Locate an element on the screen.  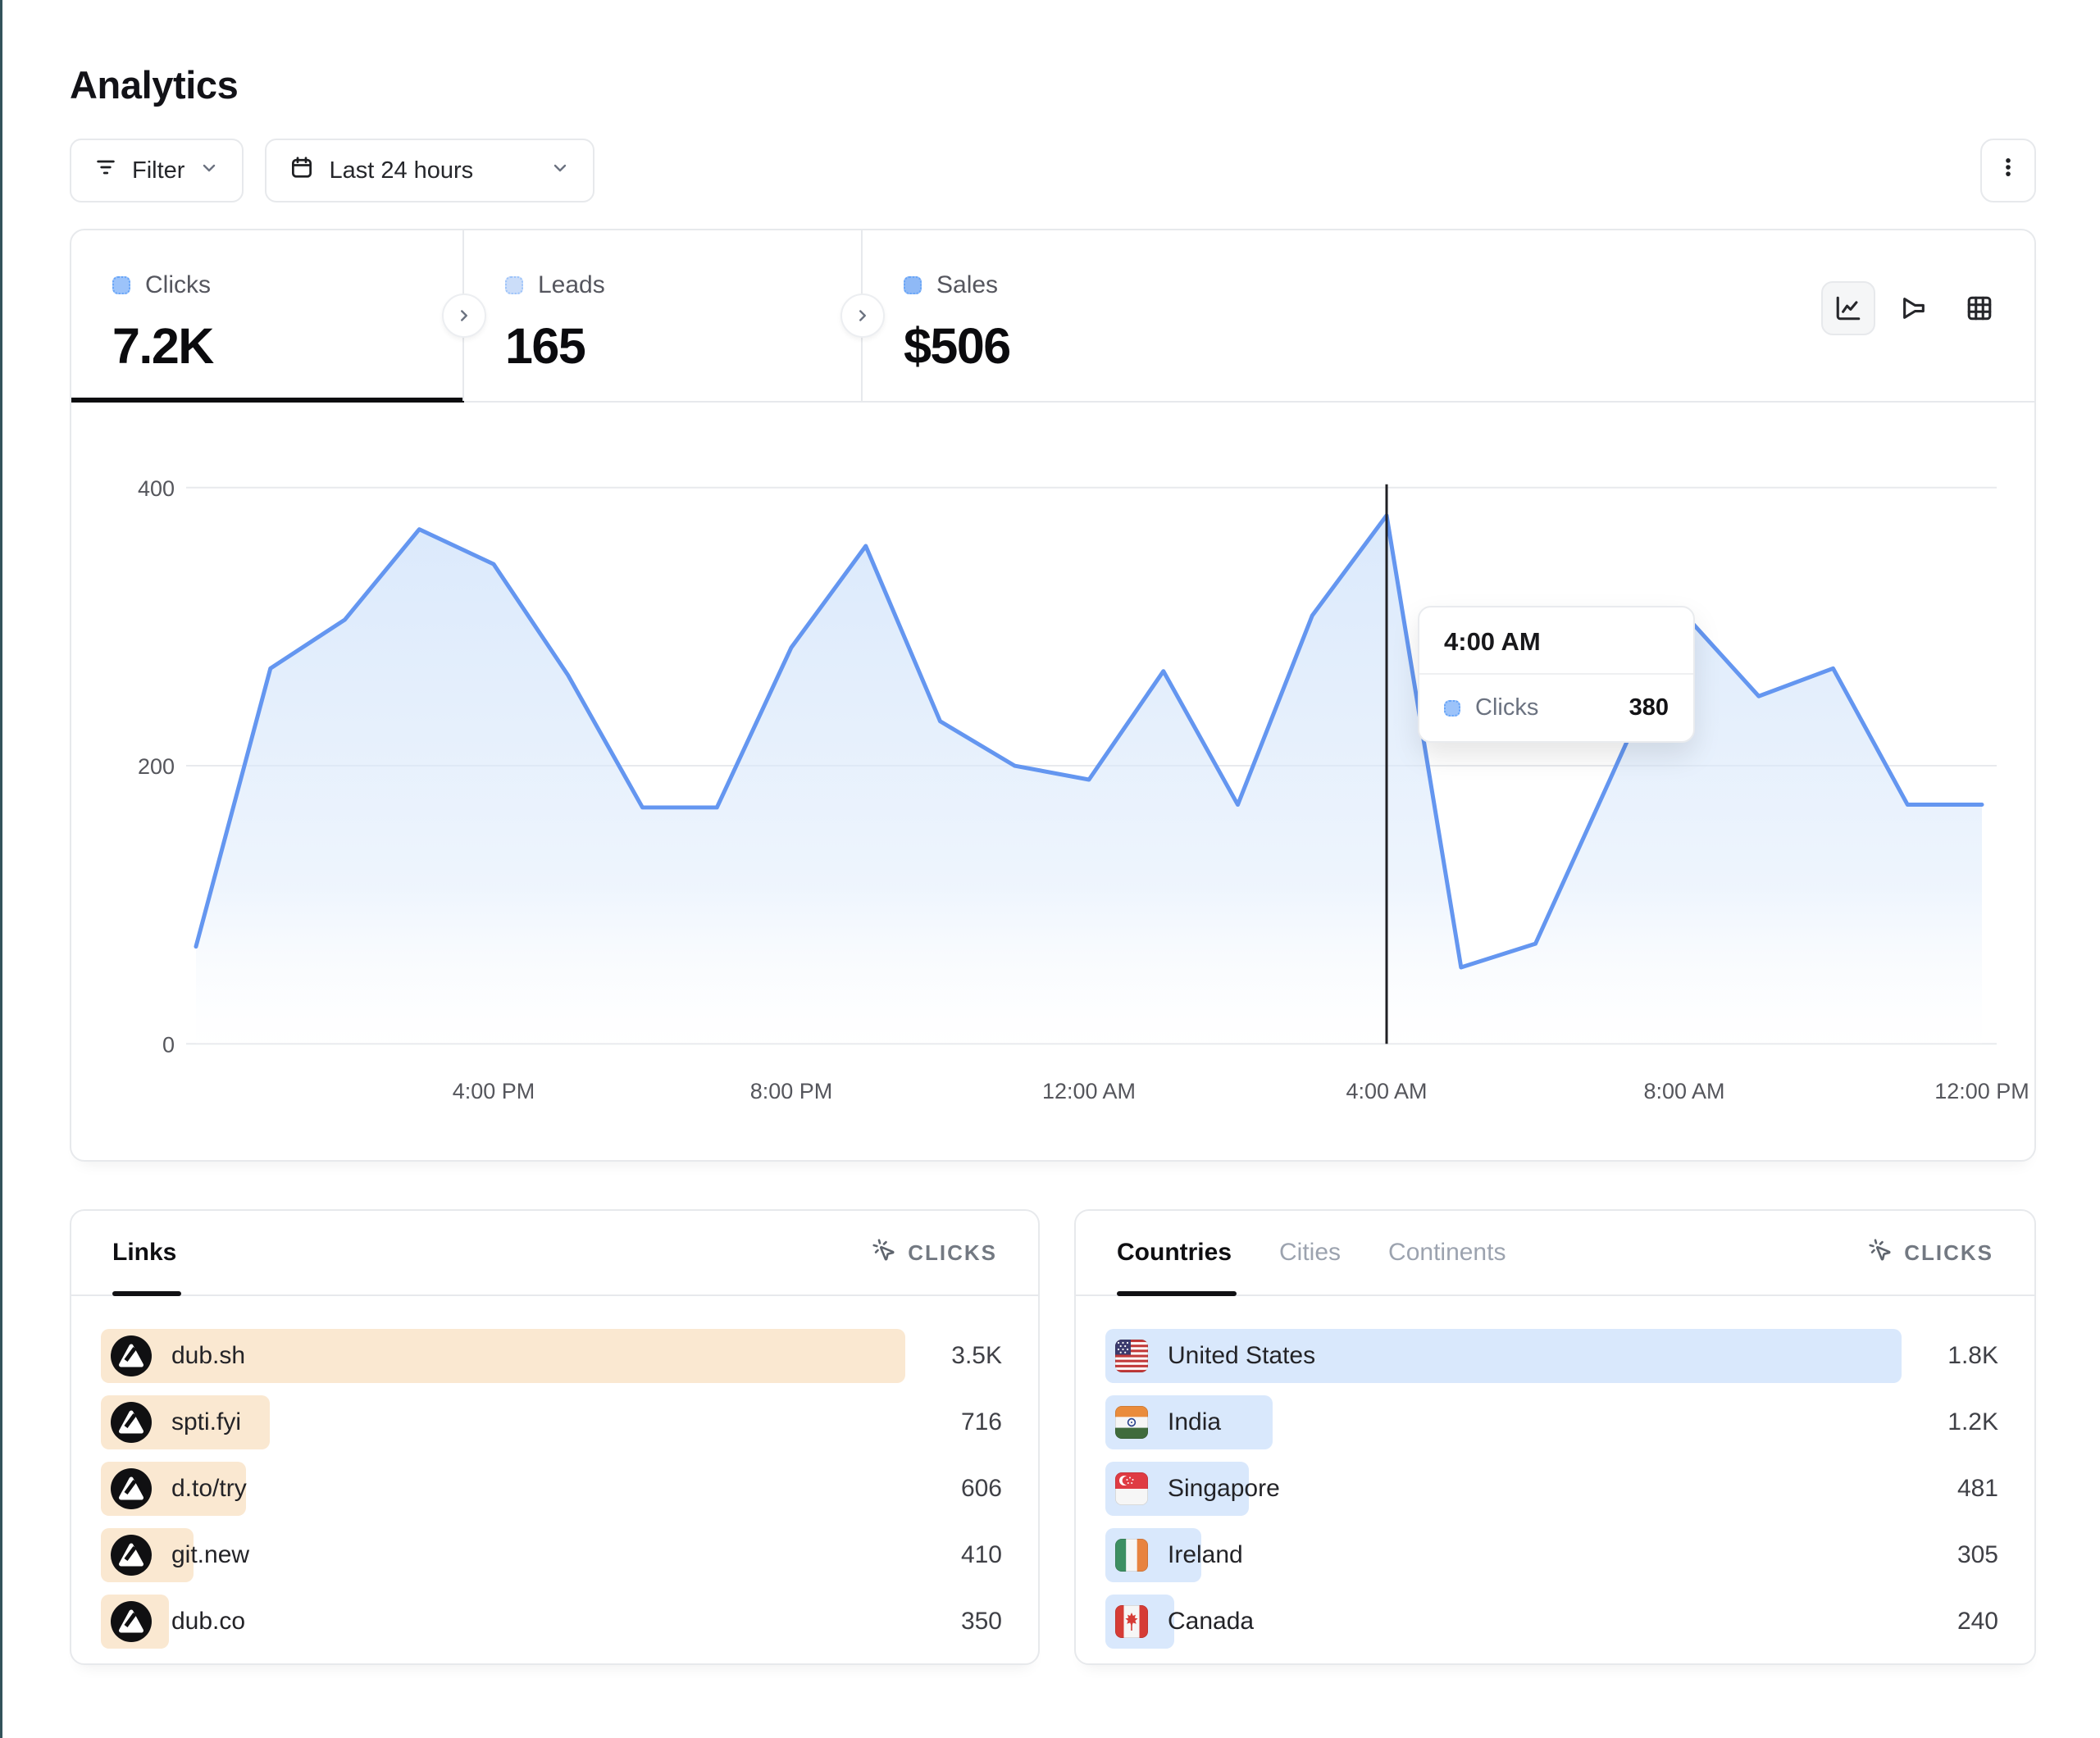
link-label: dub.sh is located at coordinates (208, 1355).